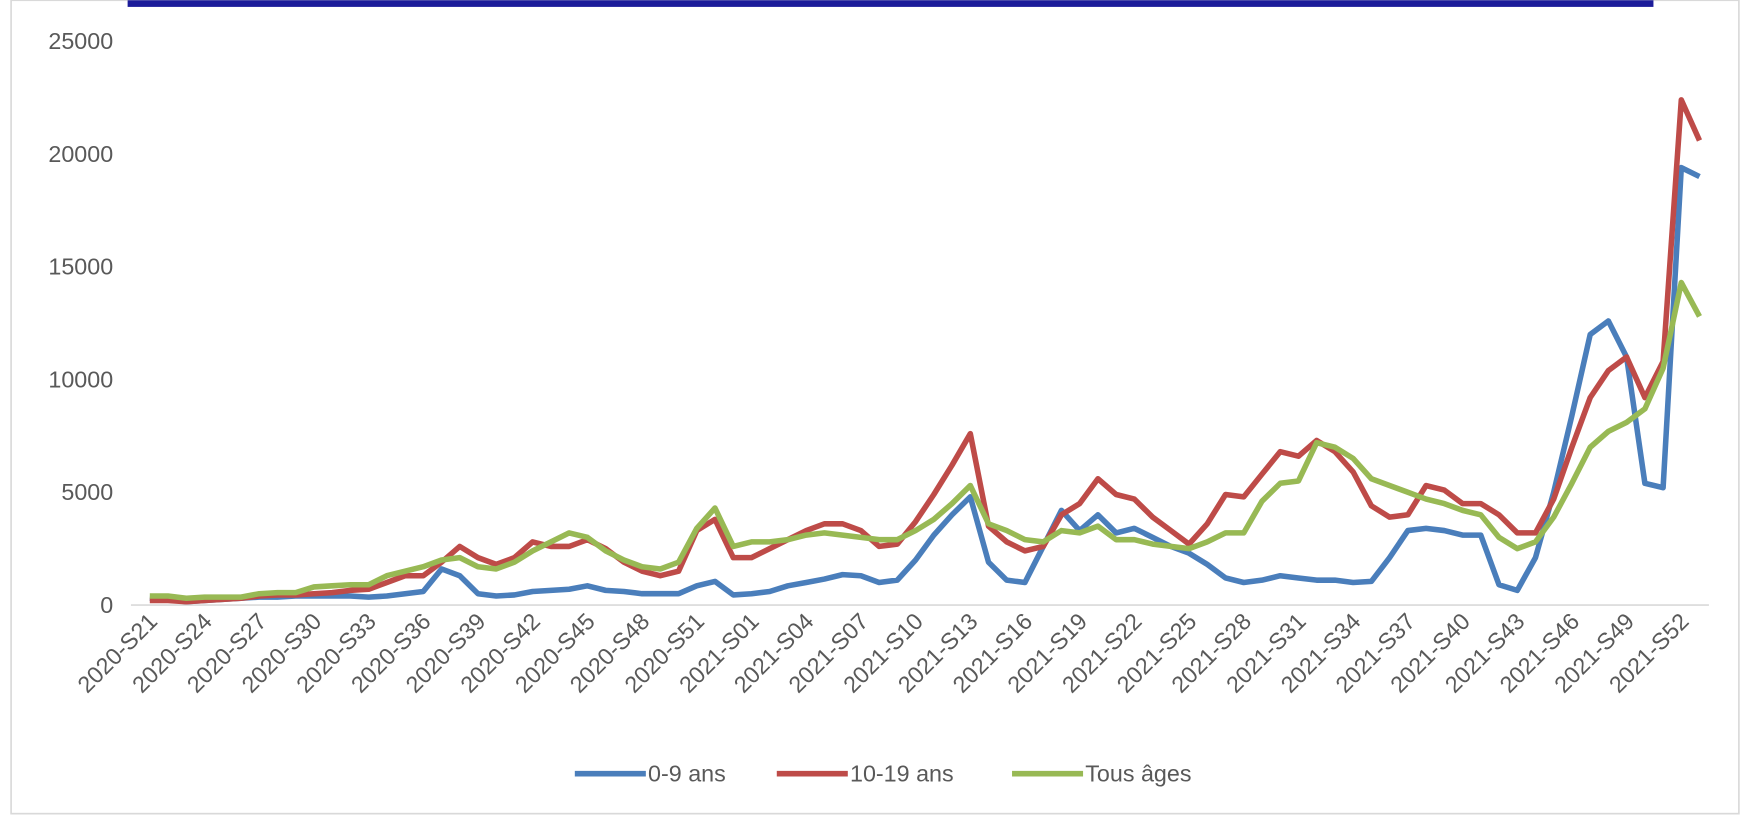 This screenshot has width=1740, height=815. I want to click on y-tick-label: 0, so click(106, 605).